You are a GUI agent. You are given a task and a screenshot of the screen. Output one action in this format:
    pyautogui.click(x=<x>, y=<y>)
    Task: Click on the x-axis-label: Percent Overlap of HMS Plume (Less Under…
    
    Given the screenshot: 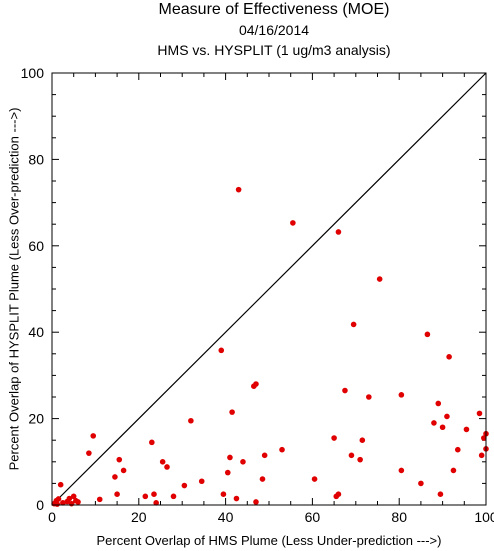 What is the action you would take?
    pyautogui.click(x=269, y=540)
    